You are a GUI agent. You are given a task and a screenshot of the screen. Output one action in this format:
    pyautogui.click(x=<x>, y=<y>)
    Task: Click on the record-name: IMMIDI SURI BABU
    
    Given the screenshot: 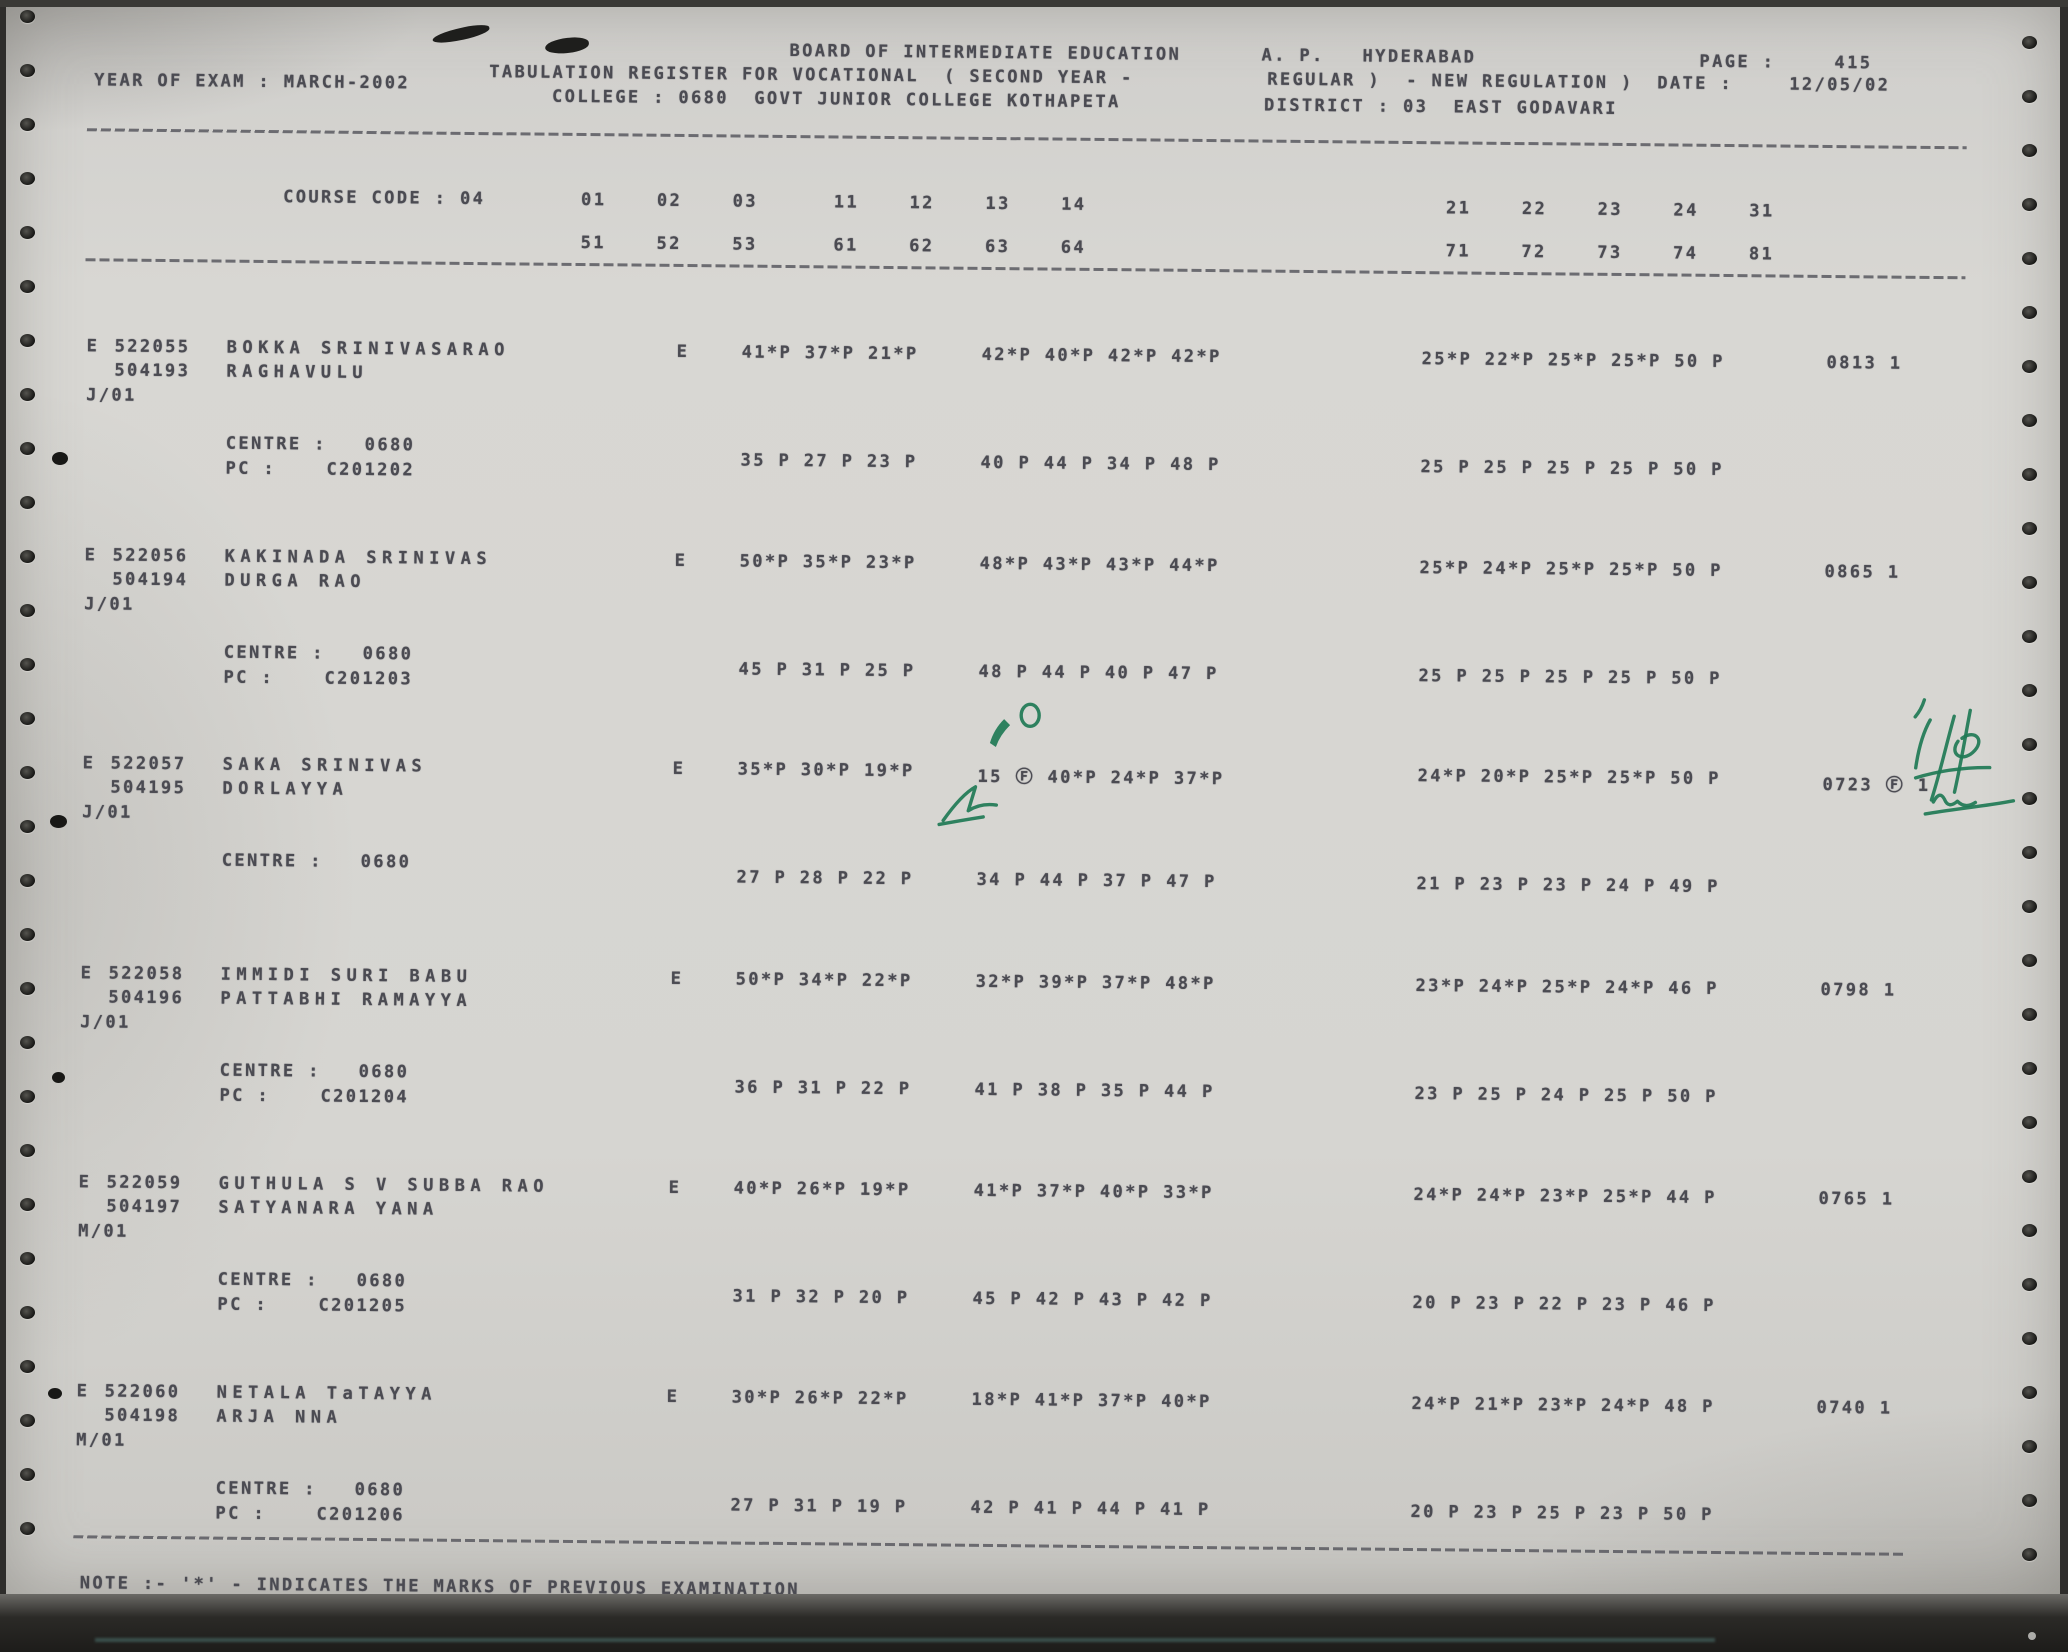 What is the action you would take?
    pyautogui.click(x=346, y=976)
    